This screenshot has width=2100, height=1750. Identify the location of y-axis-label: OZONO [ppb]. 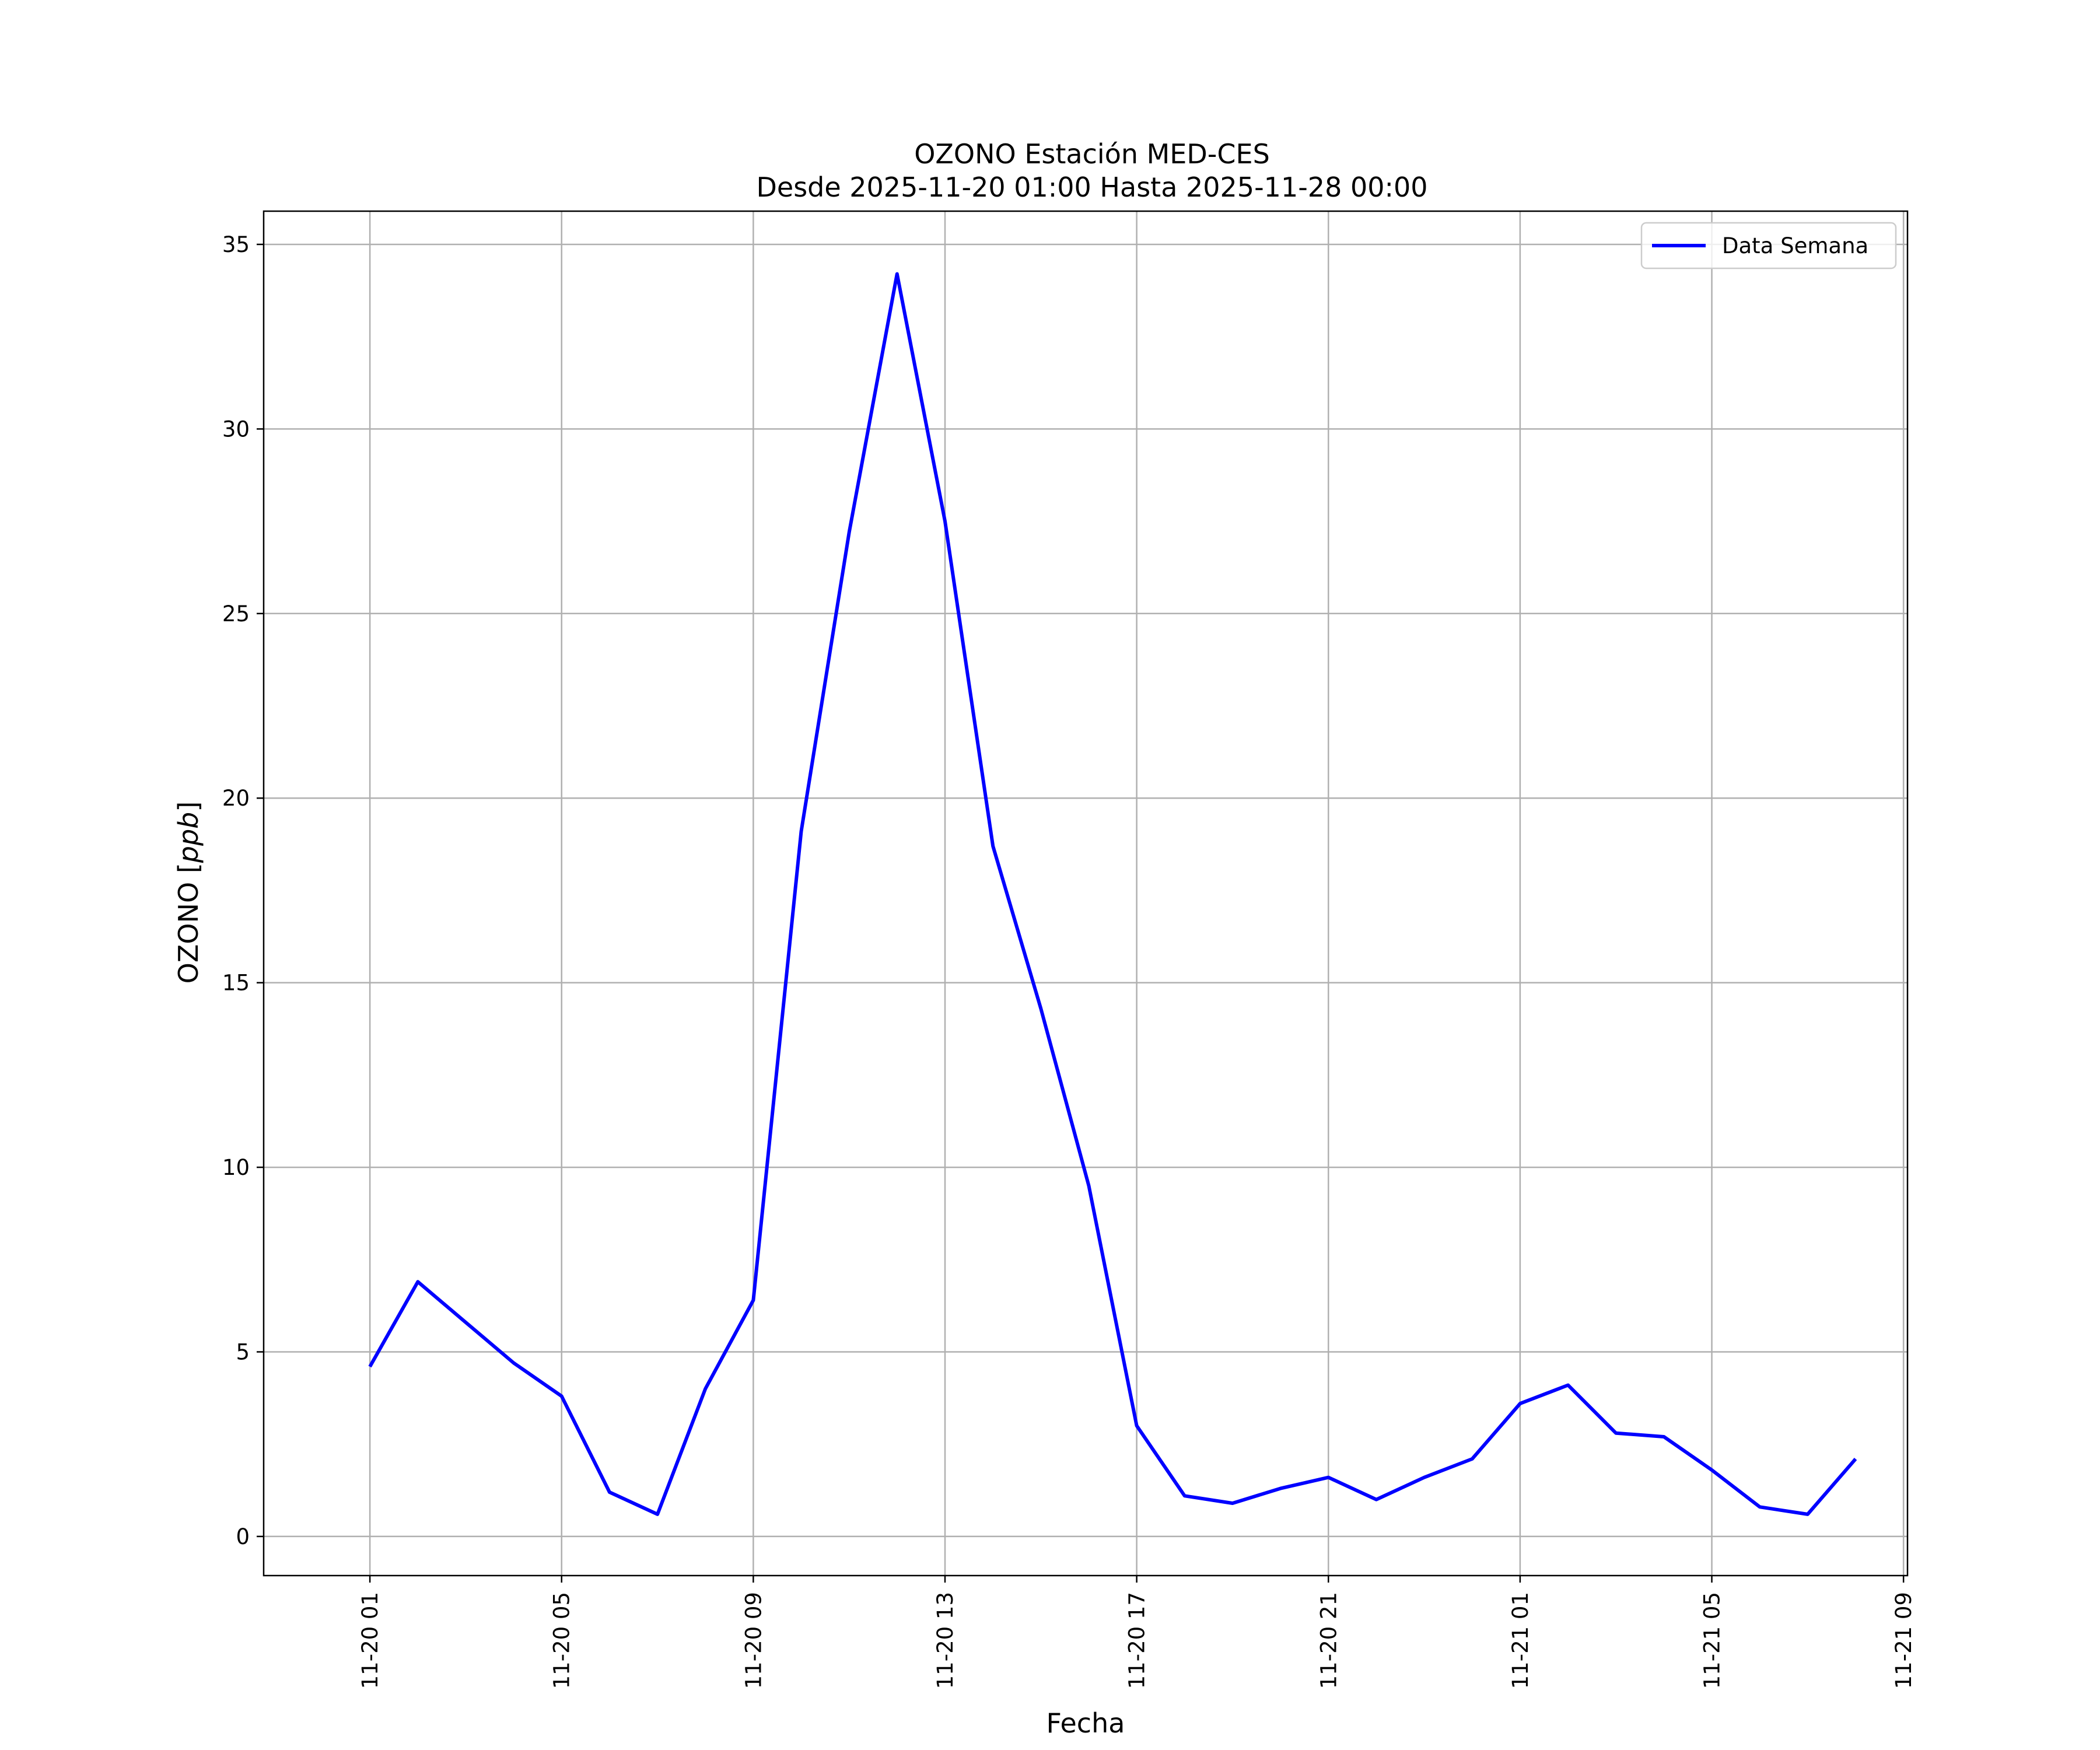
(188, 893).